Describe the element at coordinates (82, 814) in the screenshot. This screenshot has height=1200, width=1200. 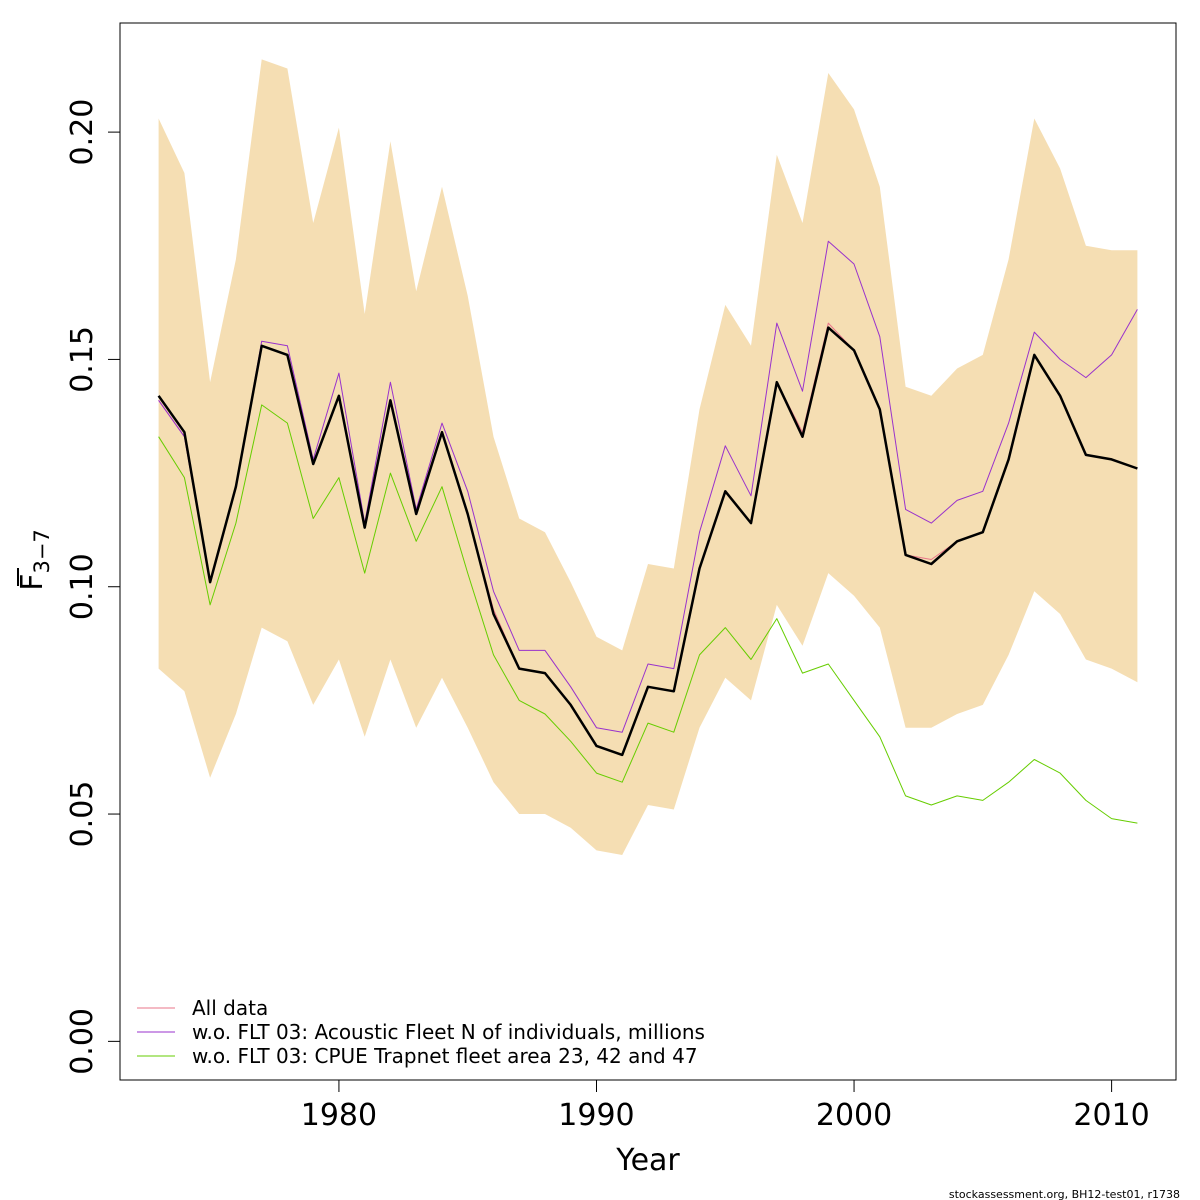
I see `y-tick-label: 0.05` at that location.